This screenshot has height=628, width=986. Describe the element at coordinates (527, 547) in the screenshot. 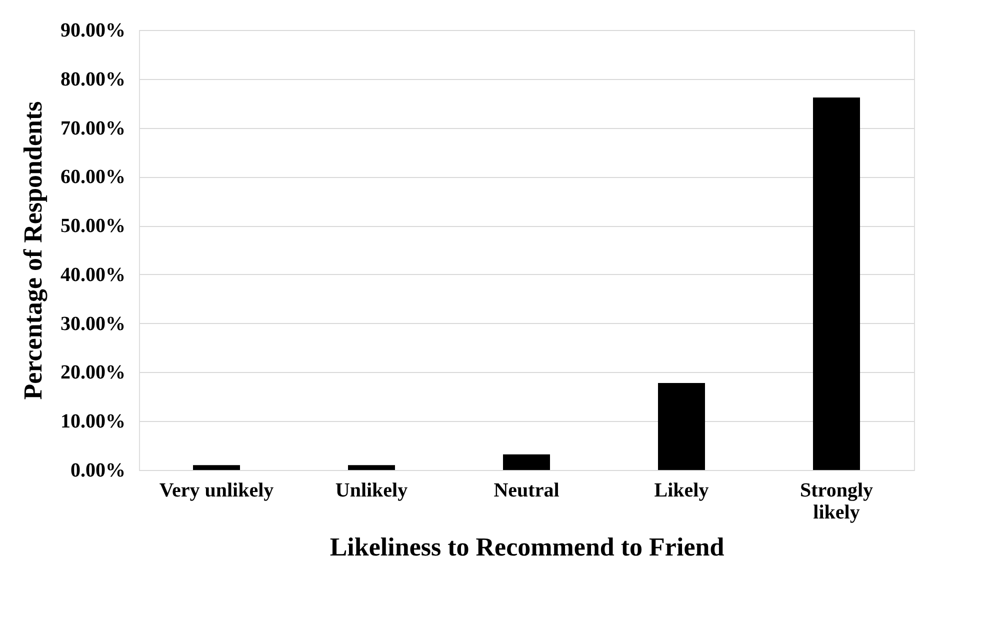

I see `x-axis-title: Likeliness to Recommend to Friend` at that location.